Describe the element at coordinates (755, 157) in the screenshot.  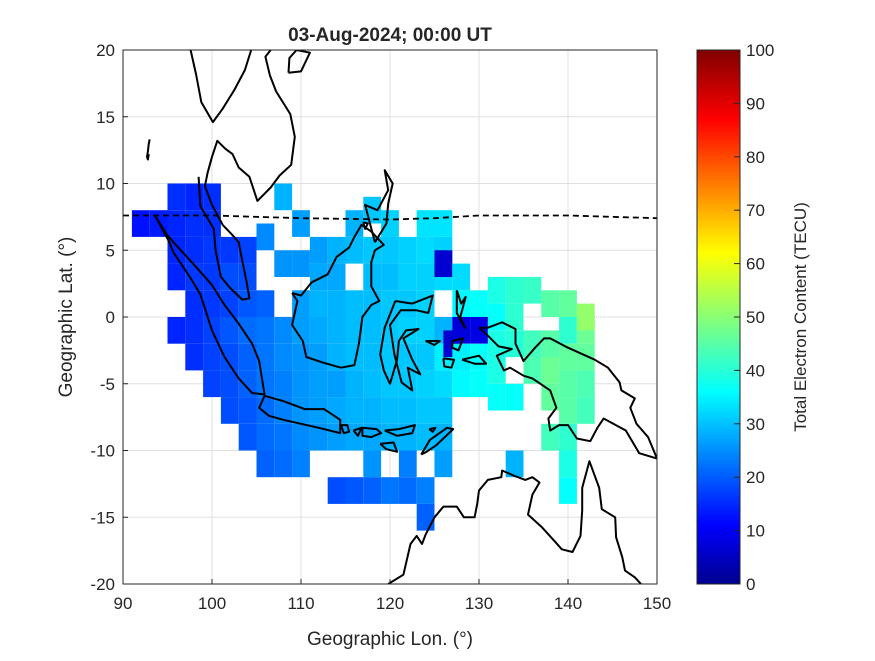
I see `colorbar-tick-label: 80` at that location.